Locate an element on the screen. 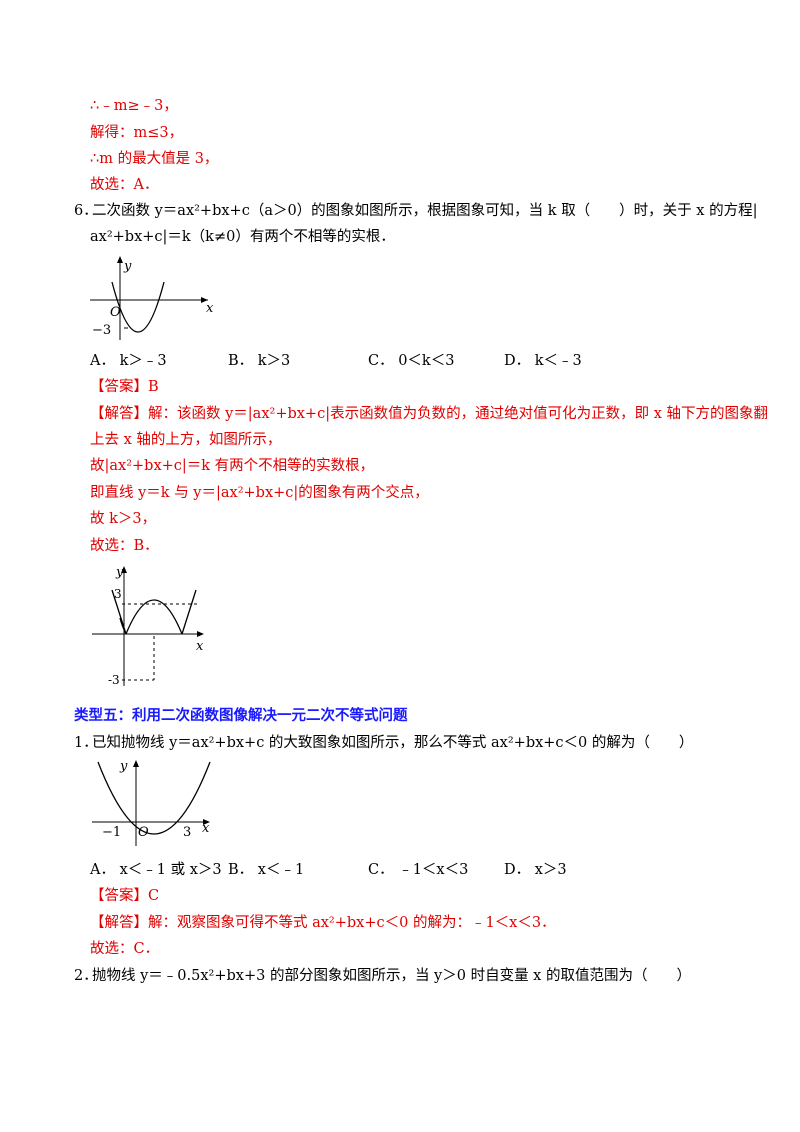 The width and height of the screenshot is (800, 1132). answer-line: 【答案】B is located at coordinates (124, 387).